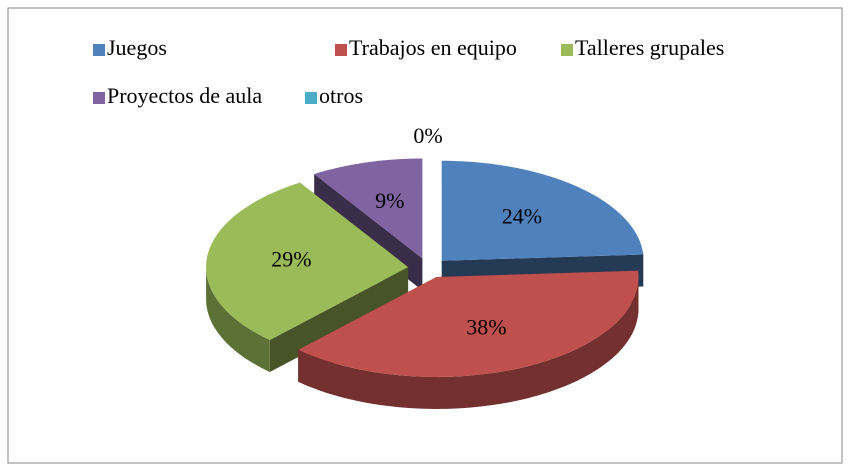 This screenshot has width=852, height=471. What do you see at coordinates (339, 319) in the screenshot?
I see `slice-side` at bounding box center [339, 319].